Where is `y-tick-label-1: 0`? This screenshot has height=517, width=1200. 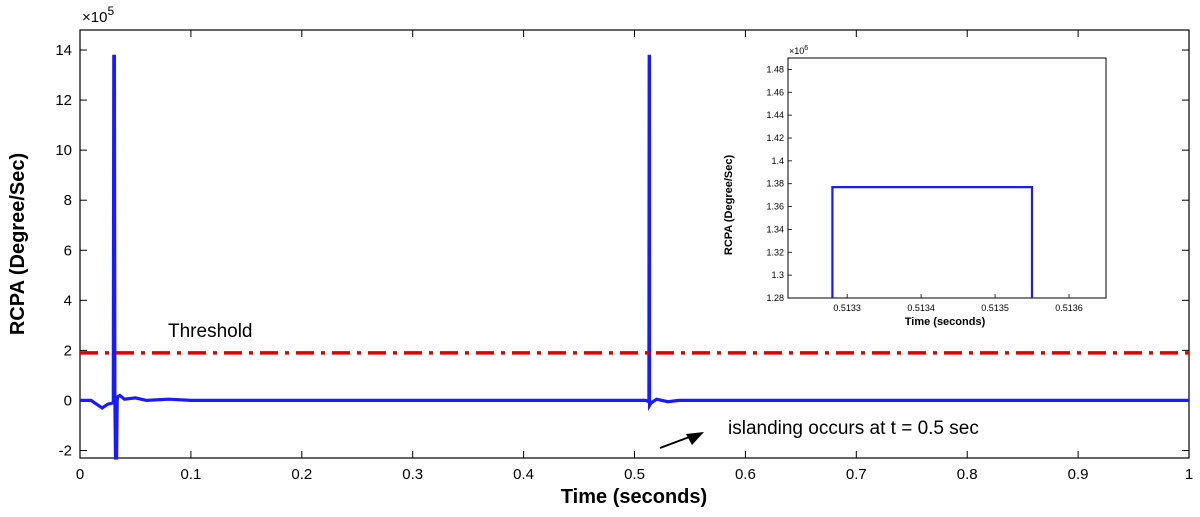 y-tick-label-1: 0 is located at coordinates (68, 400).